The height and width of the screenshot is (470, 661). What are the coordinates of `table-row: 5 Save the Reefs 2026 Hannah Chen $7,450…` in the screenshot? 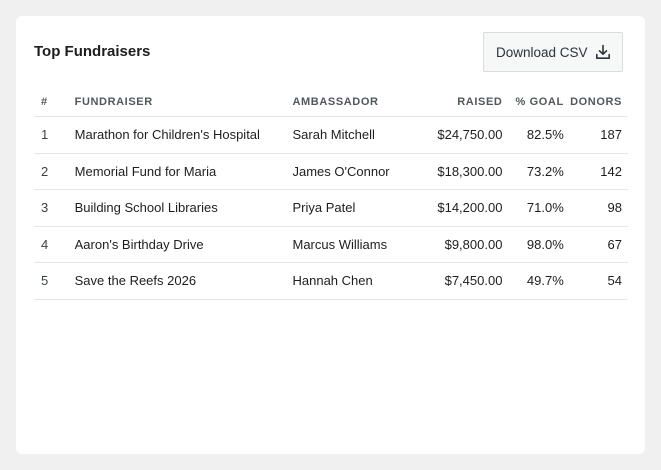 It's located at (331, 281).